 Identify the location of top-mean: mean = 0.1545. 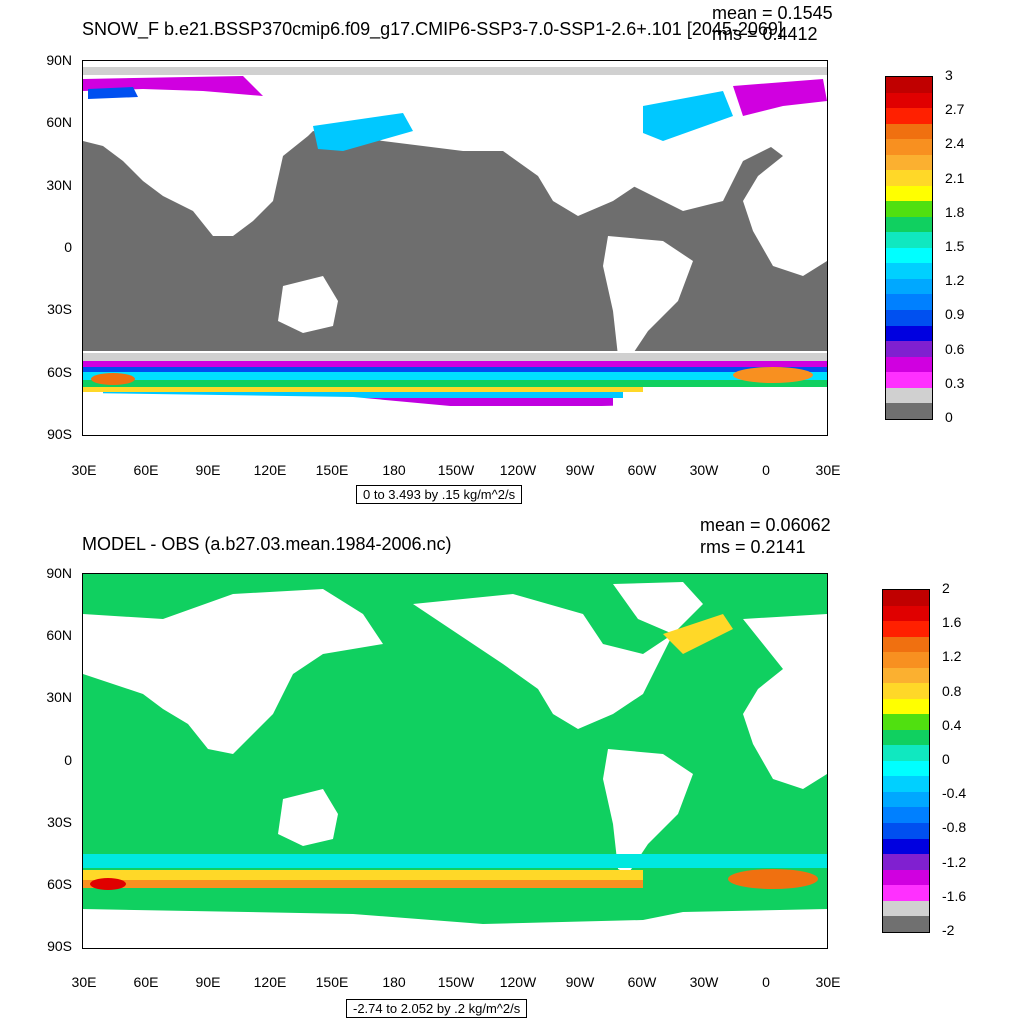
(772, 13).